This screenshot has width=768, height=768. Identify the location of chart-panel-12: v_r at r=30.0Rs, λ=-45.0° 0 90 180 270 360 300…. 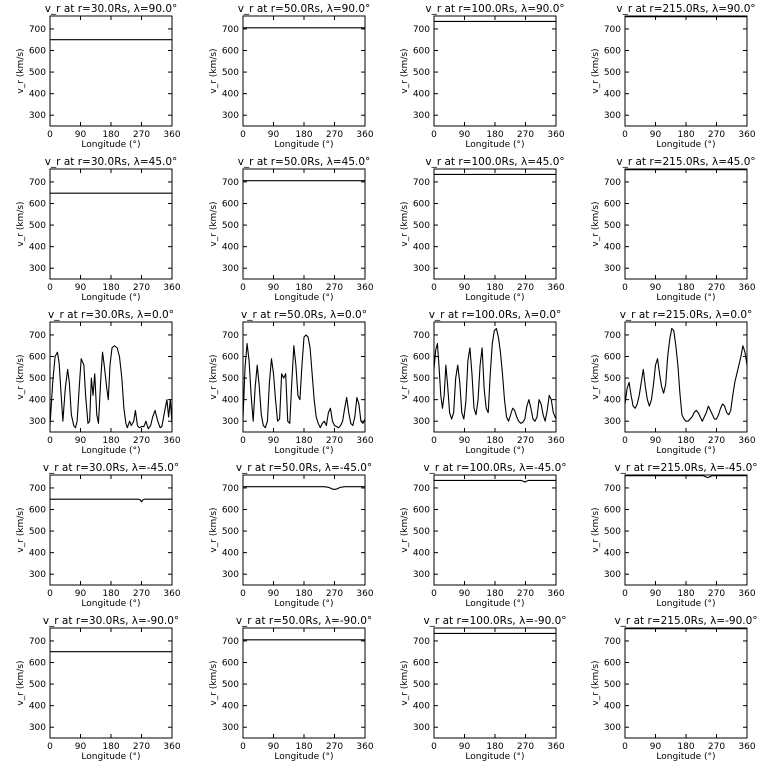
(98, 535).